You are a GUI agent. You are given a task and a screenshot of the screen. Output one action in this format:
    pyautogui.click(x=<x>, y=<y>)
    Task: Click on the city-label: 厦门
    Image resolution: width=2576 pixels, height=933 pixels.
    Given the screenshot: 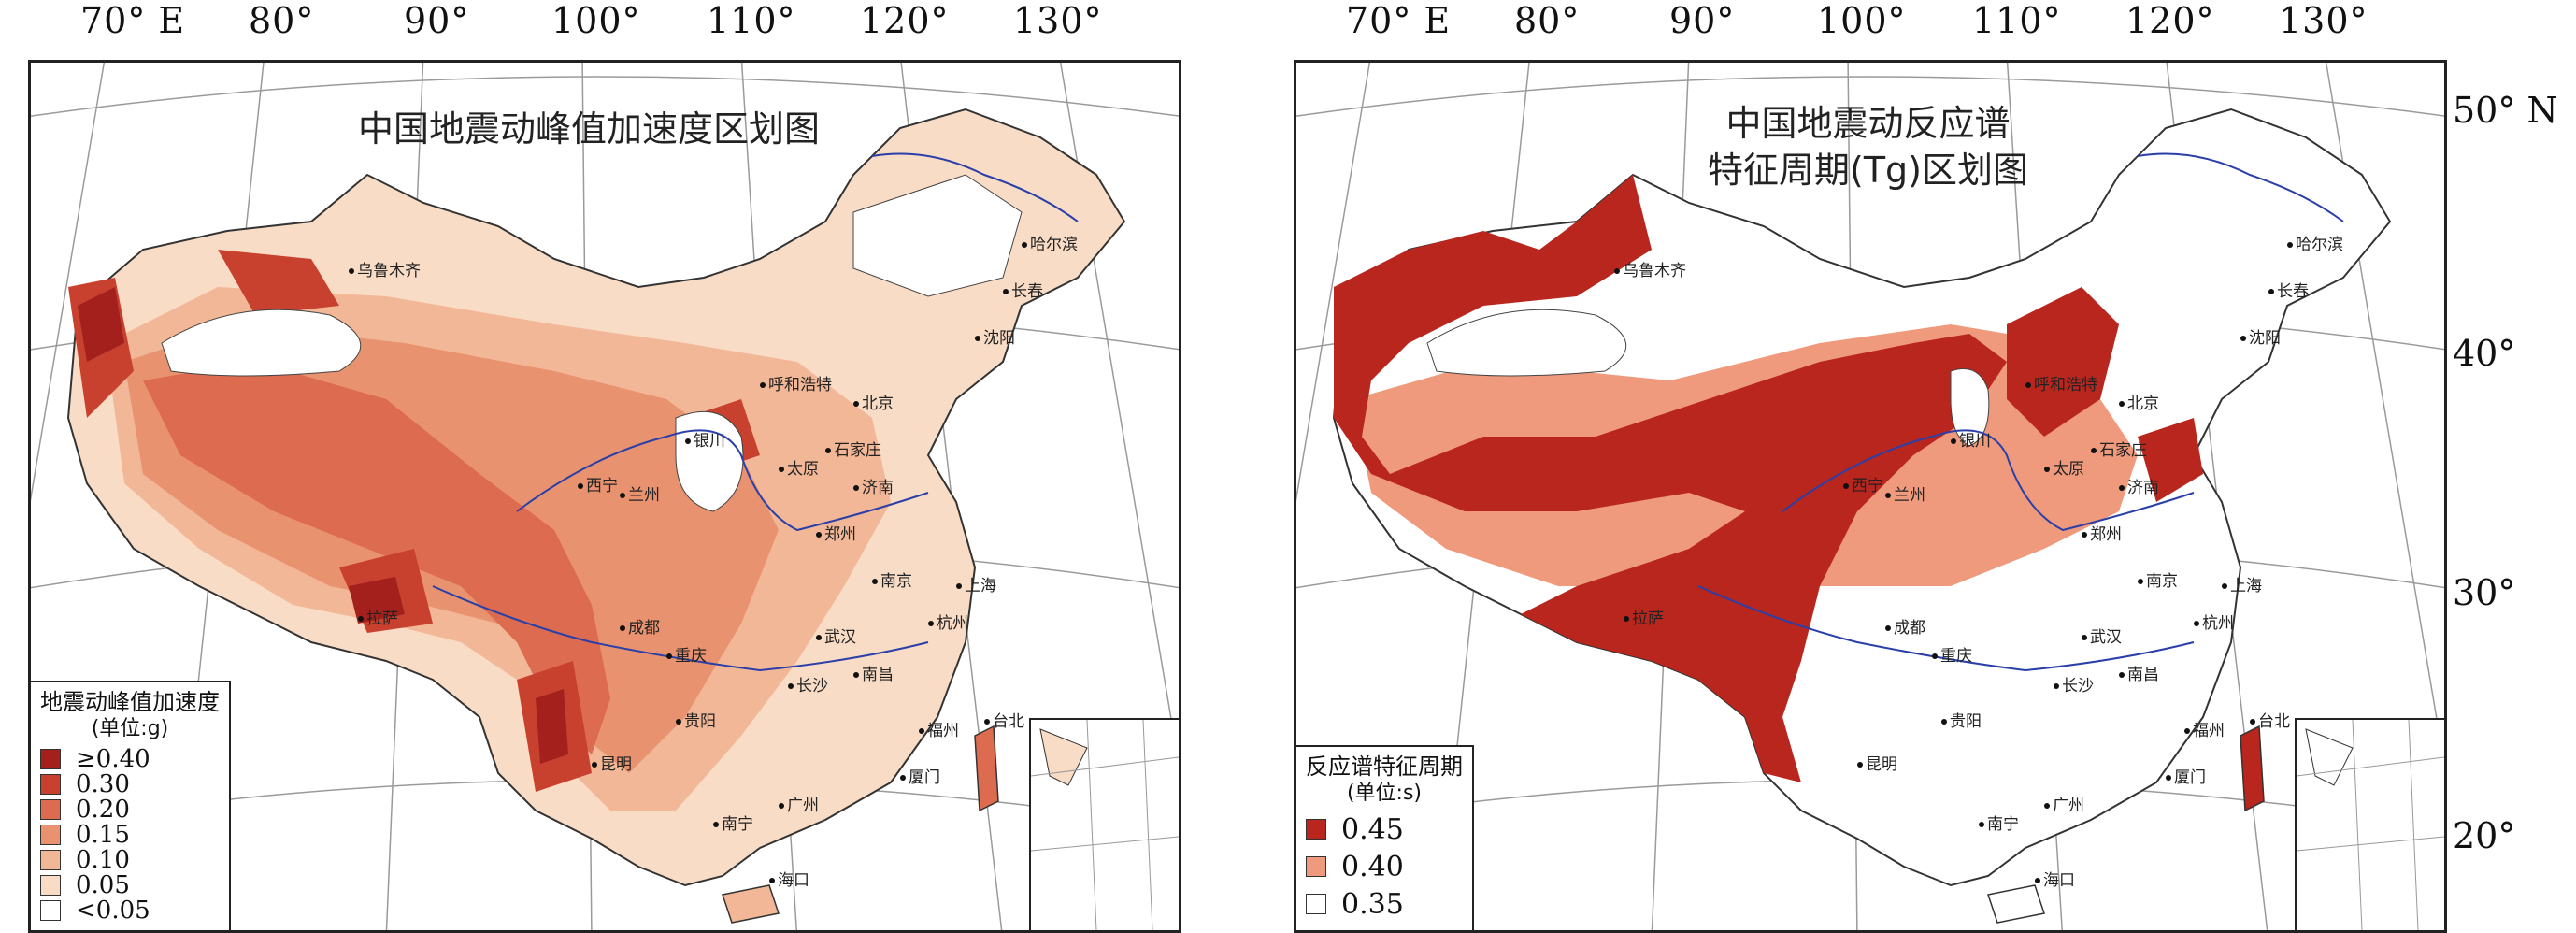 What is the action you would take?
    pyautogui.click(x=920, y=775)
    